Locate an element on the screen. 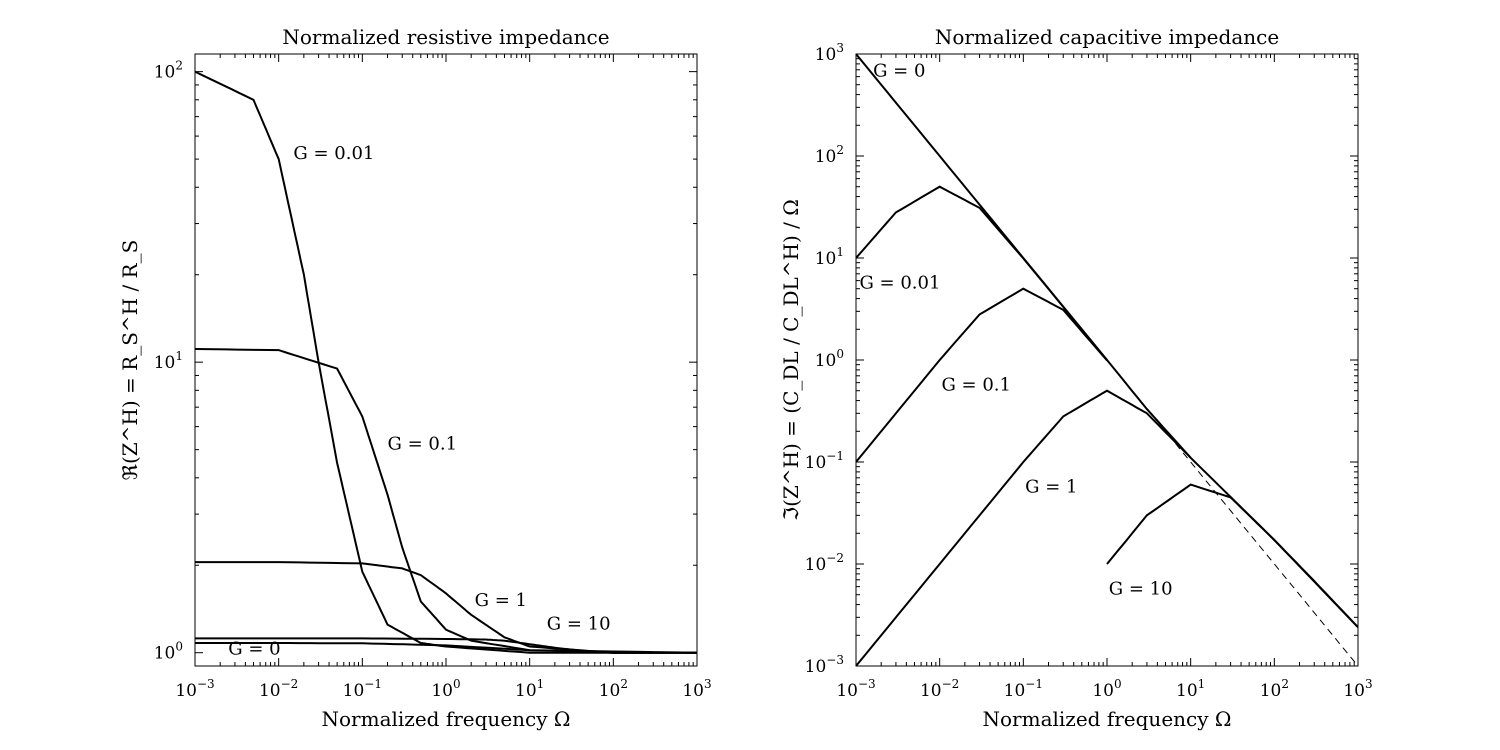  y-axis-label: ℑ(Z^H) = (C_DL / C_DL^H) / Ω is located at coordinates (791, 360).